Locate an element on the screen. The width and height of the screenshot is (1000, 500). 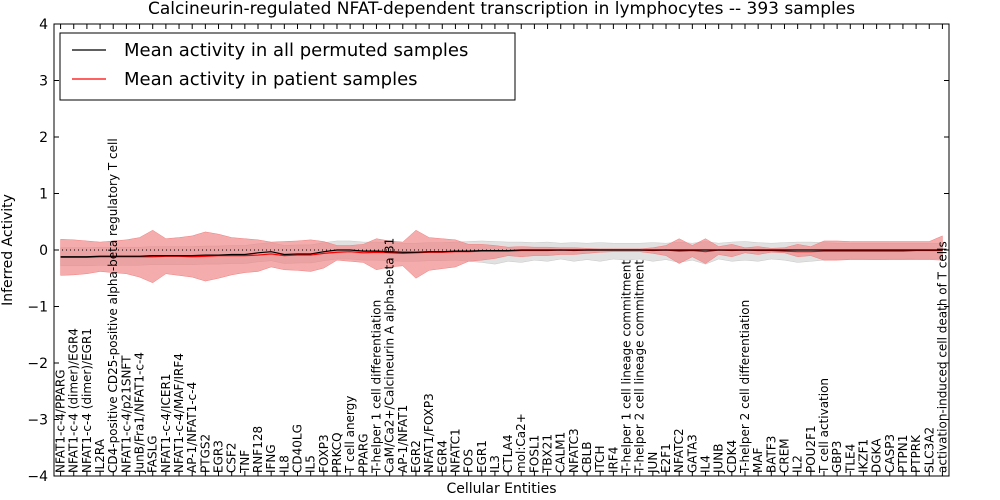
x-tick-label: IL5 is located at coordinates (311, 464).